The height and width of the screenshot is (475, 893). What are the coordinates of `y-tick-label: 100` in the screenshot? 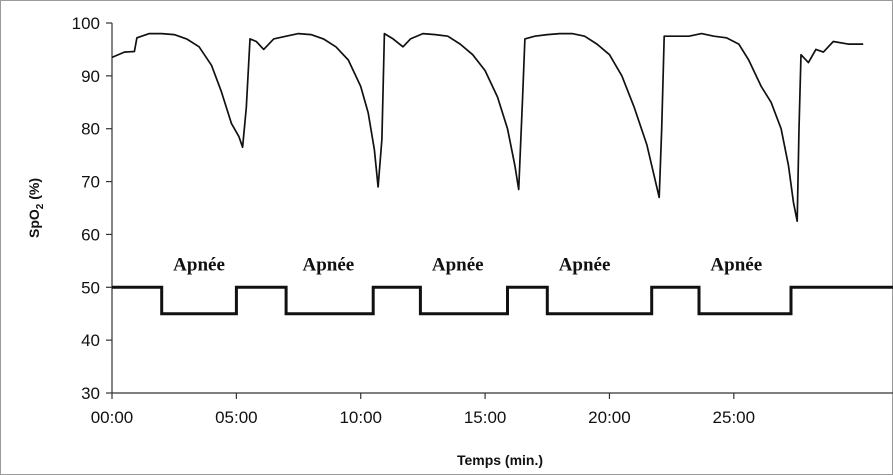 It's located at (86, 23).